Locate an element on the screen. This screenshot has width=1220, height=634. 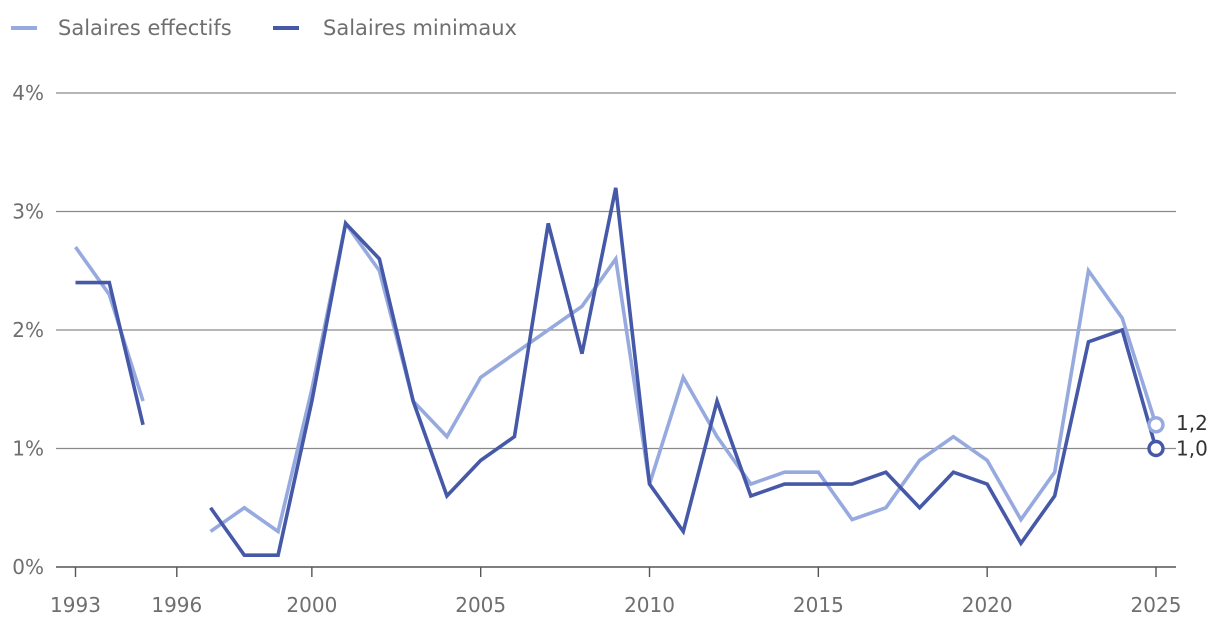
x-axis: 1993 1996 2000 2005 2010 2015 2020 2025 is located at coordinates (615, 592).